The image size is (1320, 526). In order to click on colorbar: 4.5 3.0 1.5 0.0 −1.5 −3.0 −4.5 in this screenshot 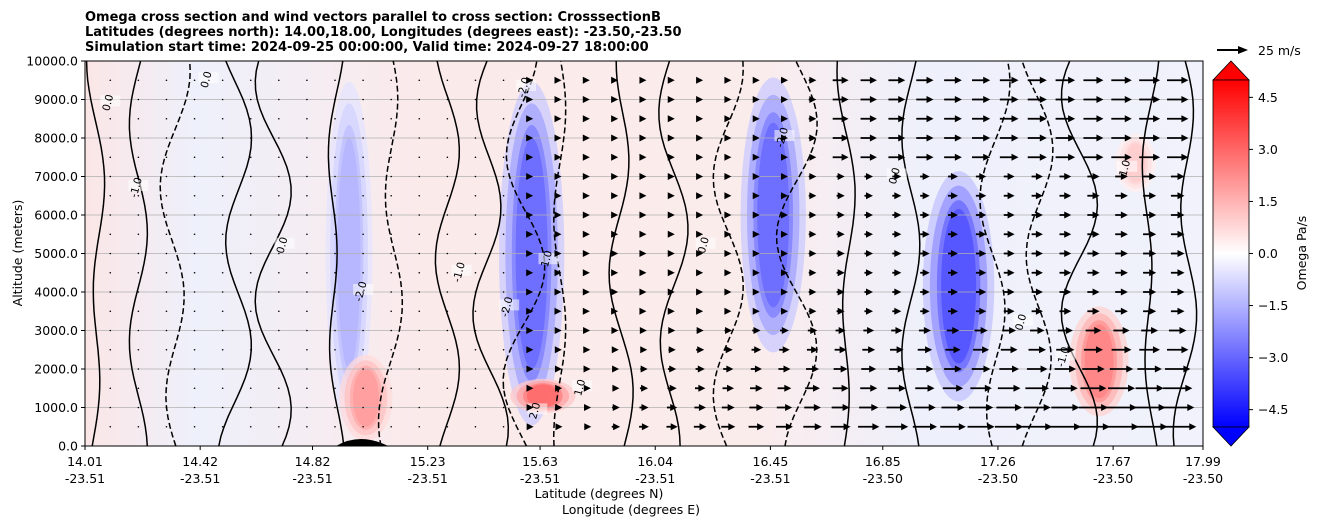, I will do `click(1250, 253)`.